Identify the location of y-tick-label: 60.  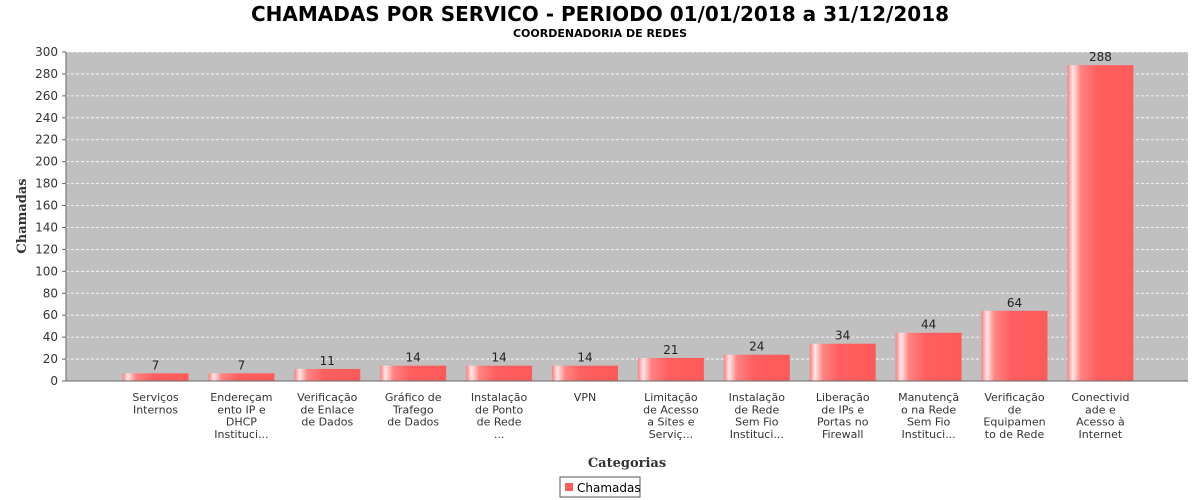
(50, 315).